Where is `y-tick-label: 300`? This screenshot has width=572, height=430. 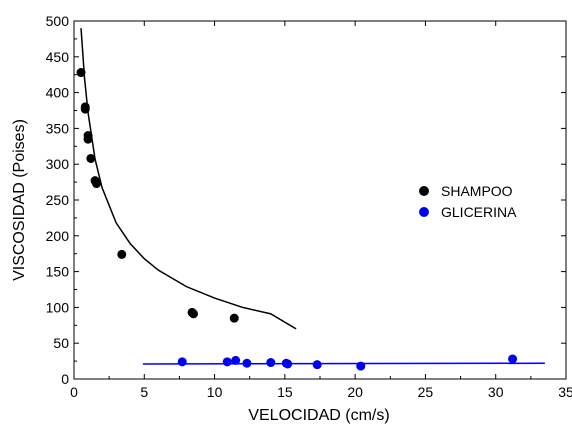 y-tick-label: 300 is located at coordinates (58, 164).